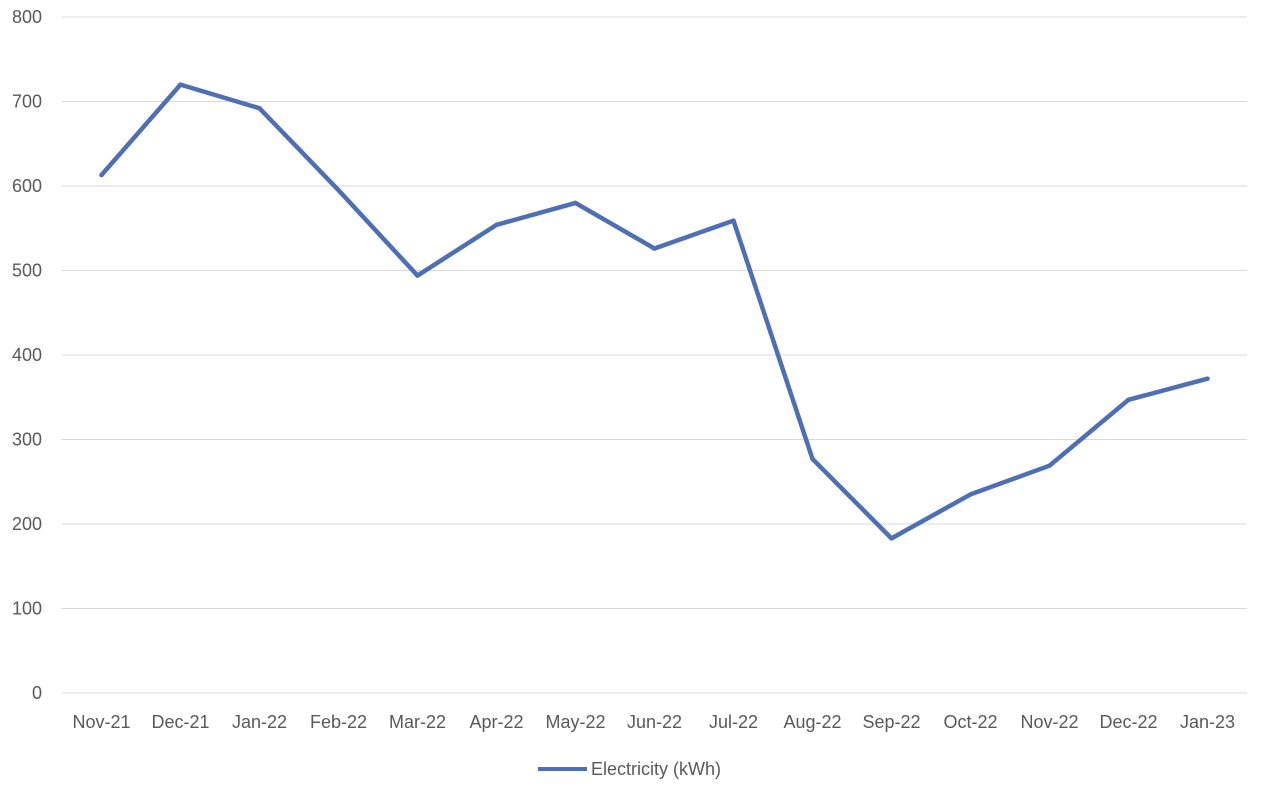 The image size is (1264, 800). What do you see at coordinates (180, 722) in the screenshot?
I see `x-tick-label: Dec-21` at bounding box center [180, 722].